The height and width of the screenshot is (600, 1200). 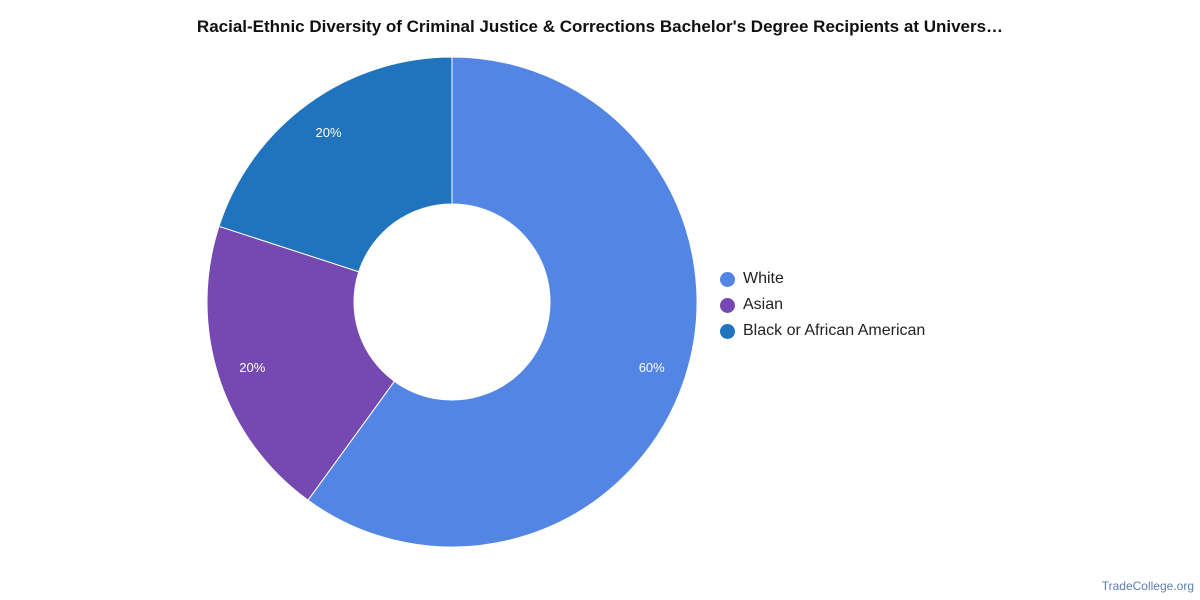 I want to click on legend-swatch-asian, so click(x=727, y=305).